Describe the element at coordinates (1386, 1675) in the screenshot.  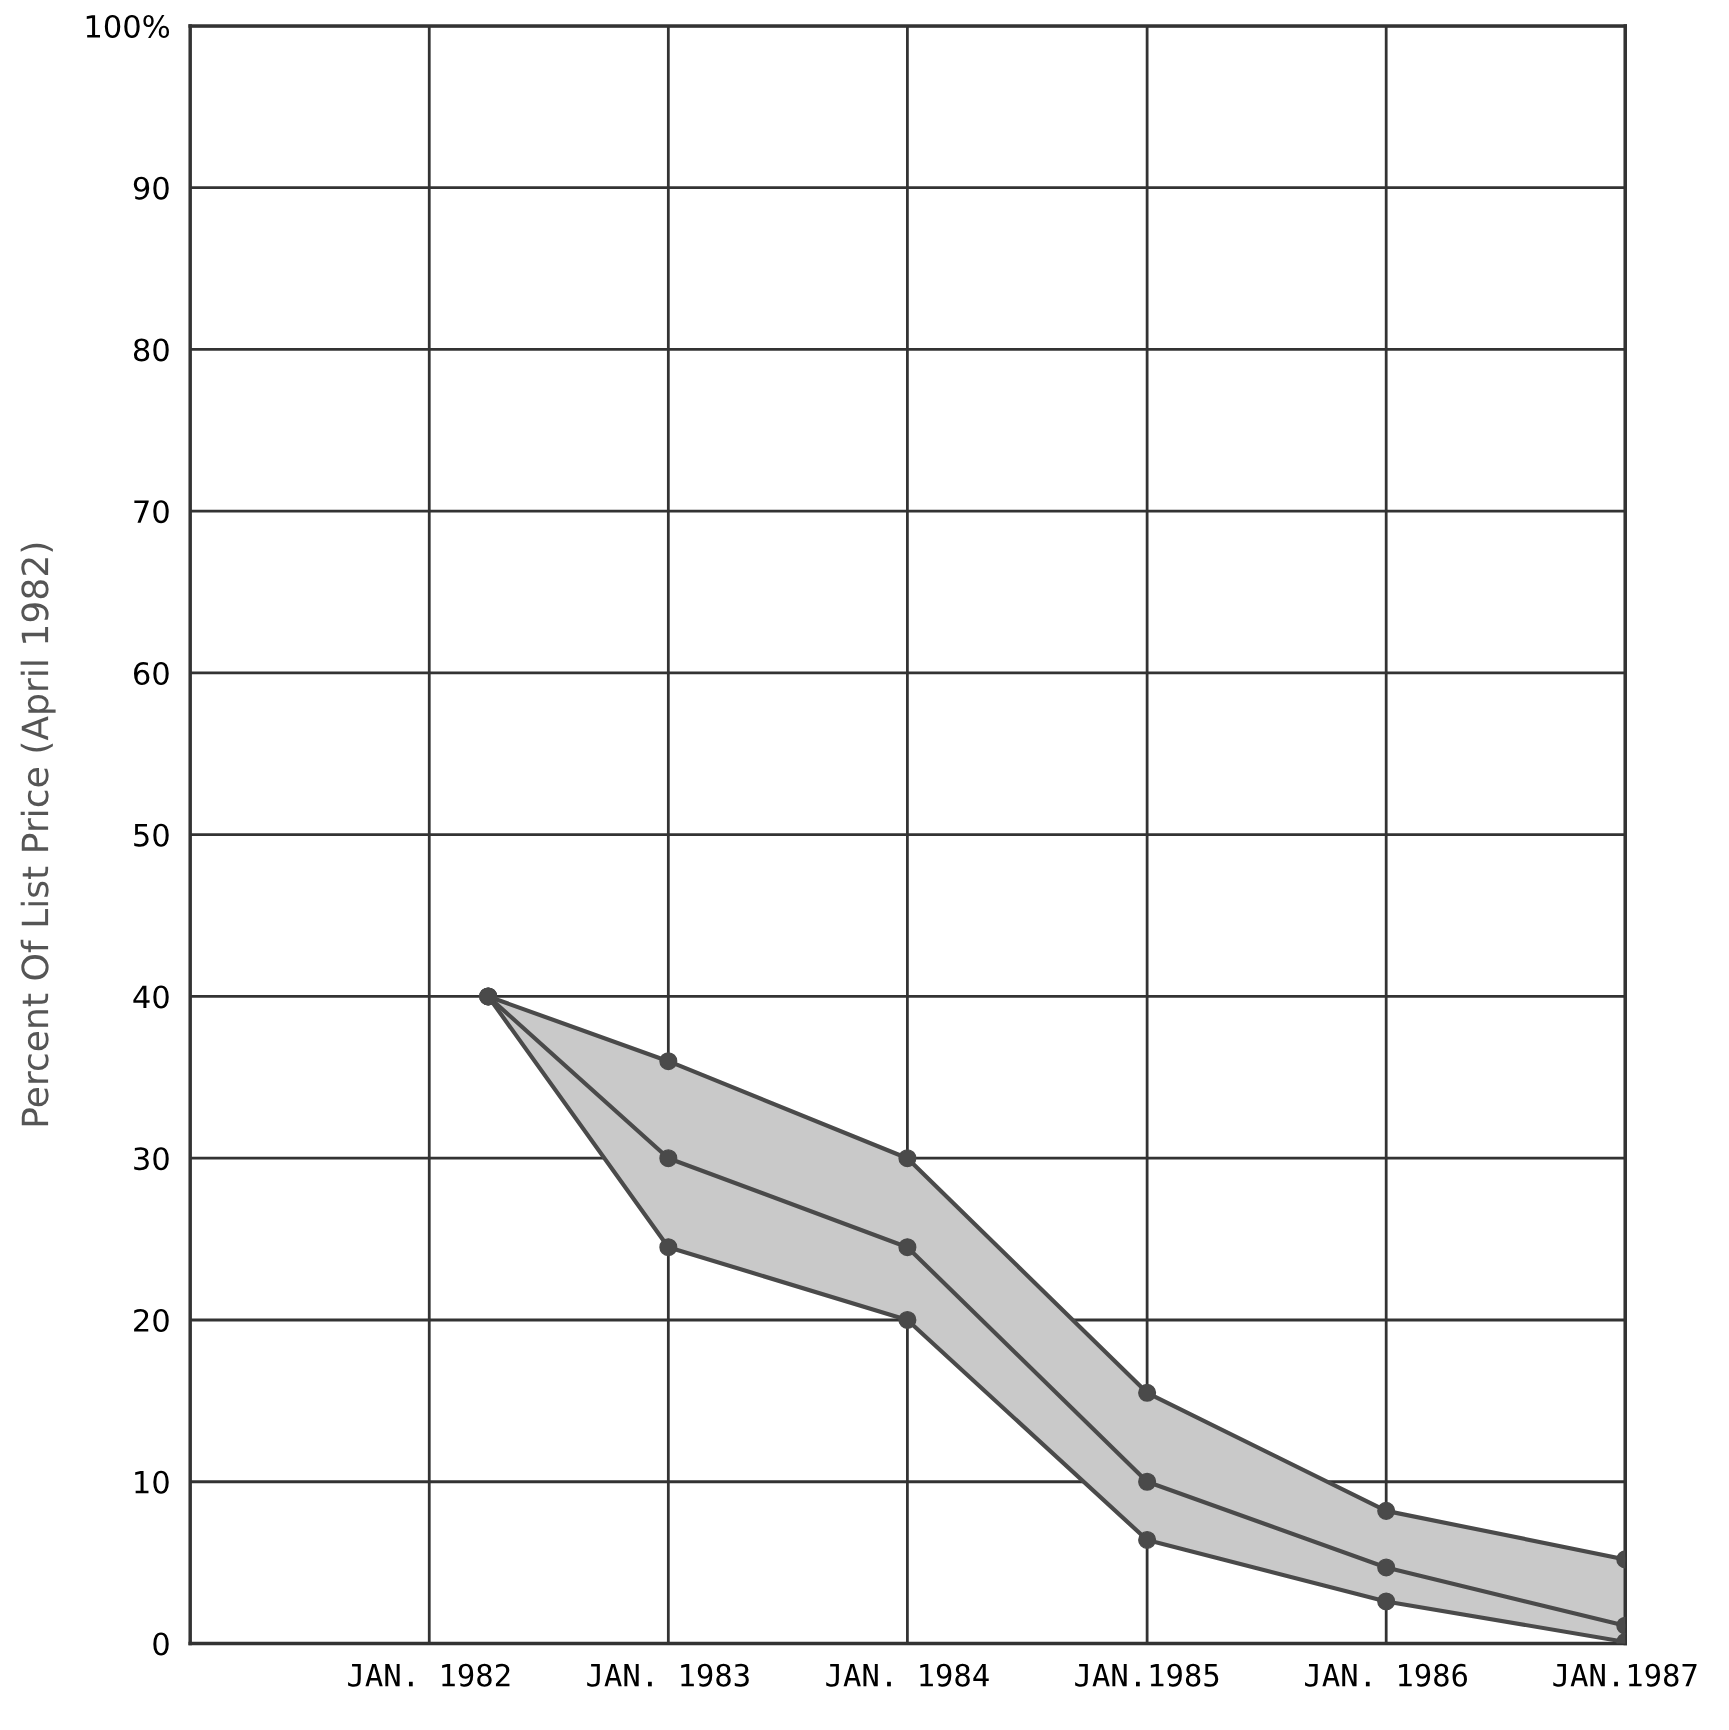
I see `x-tick-label: JAN. 1986` at that location.